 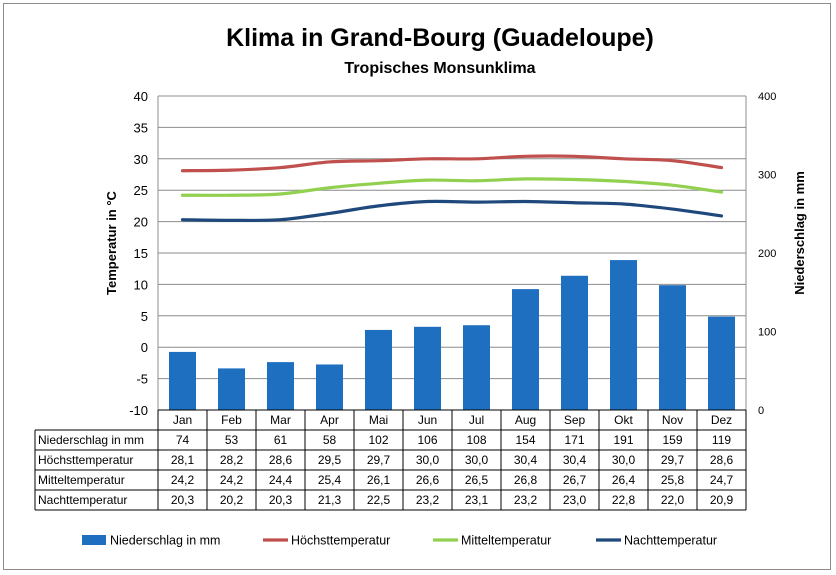 What do you see at coordinates (427, 420) in the screenshot?
I see `x-tick-label: Jun` at bounding box center [427, 420].